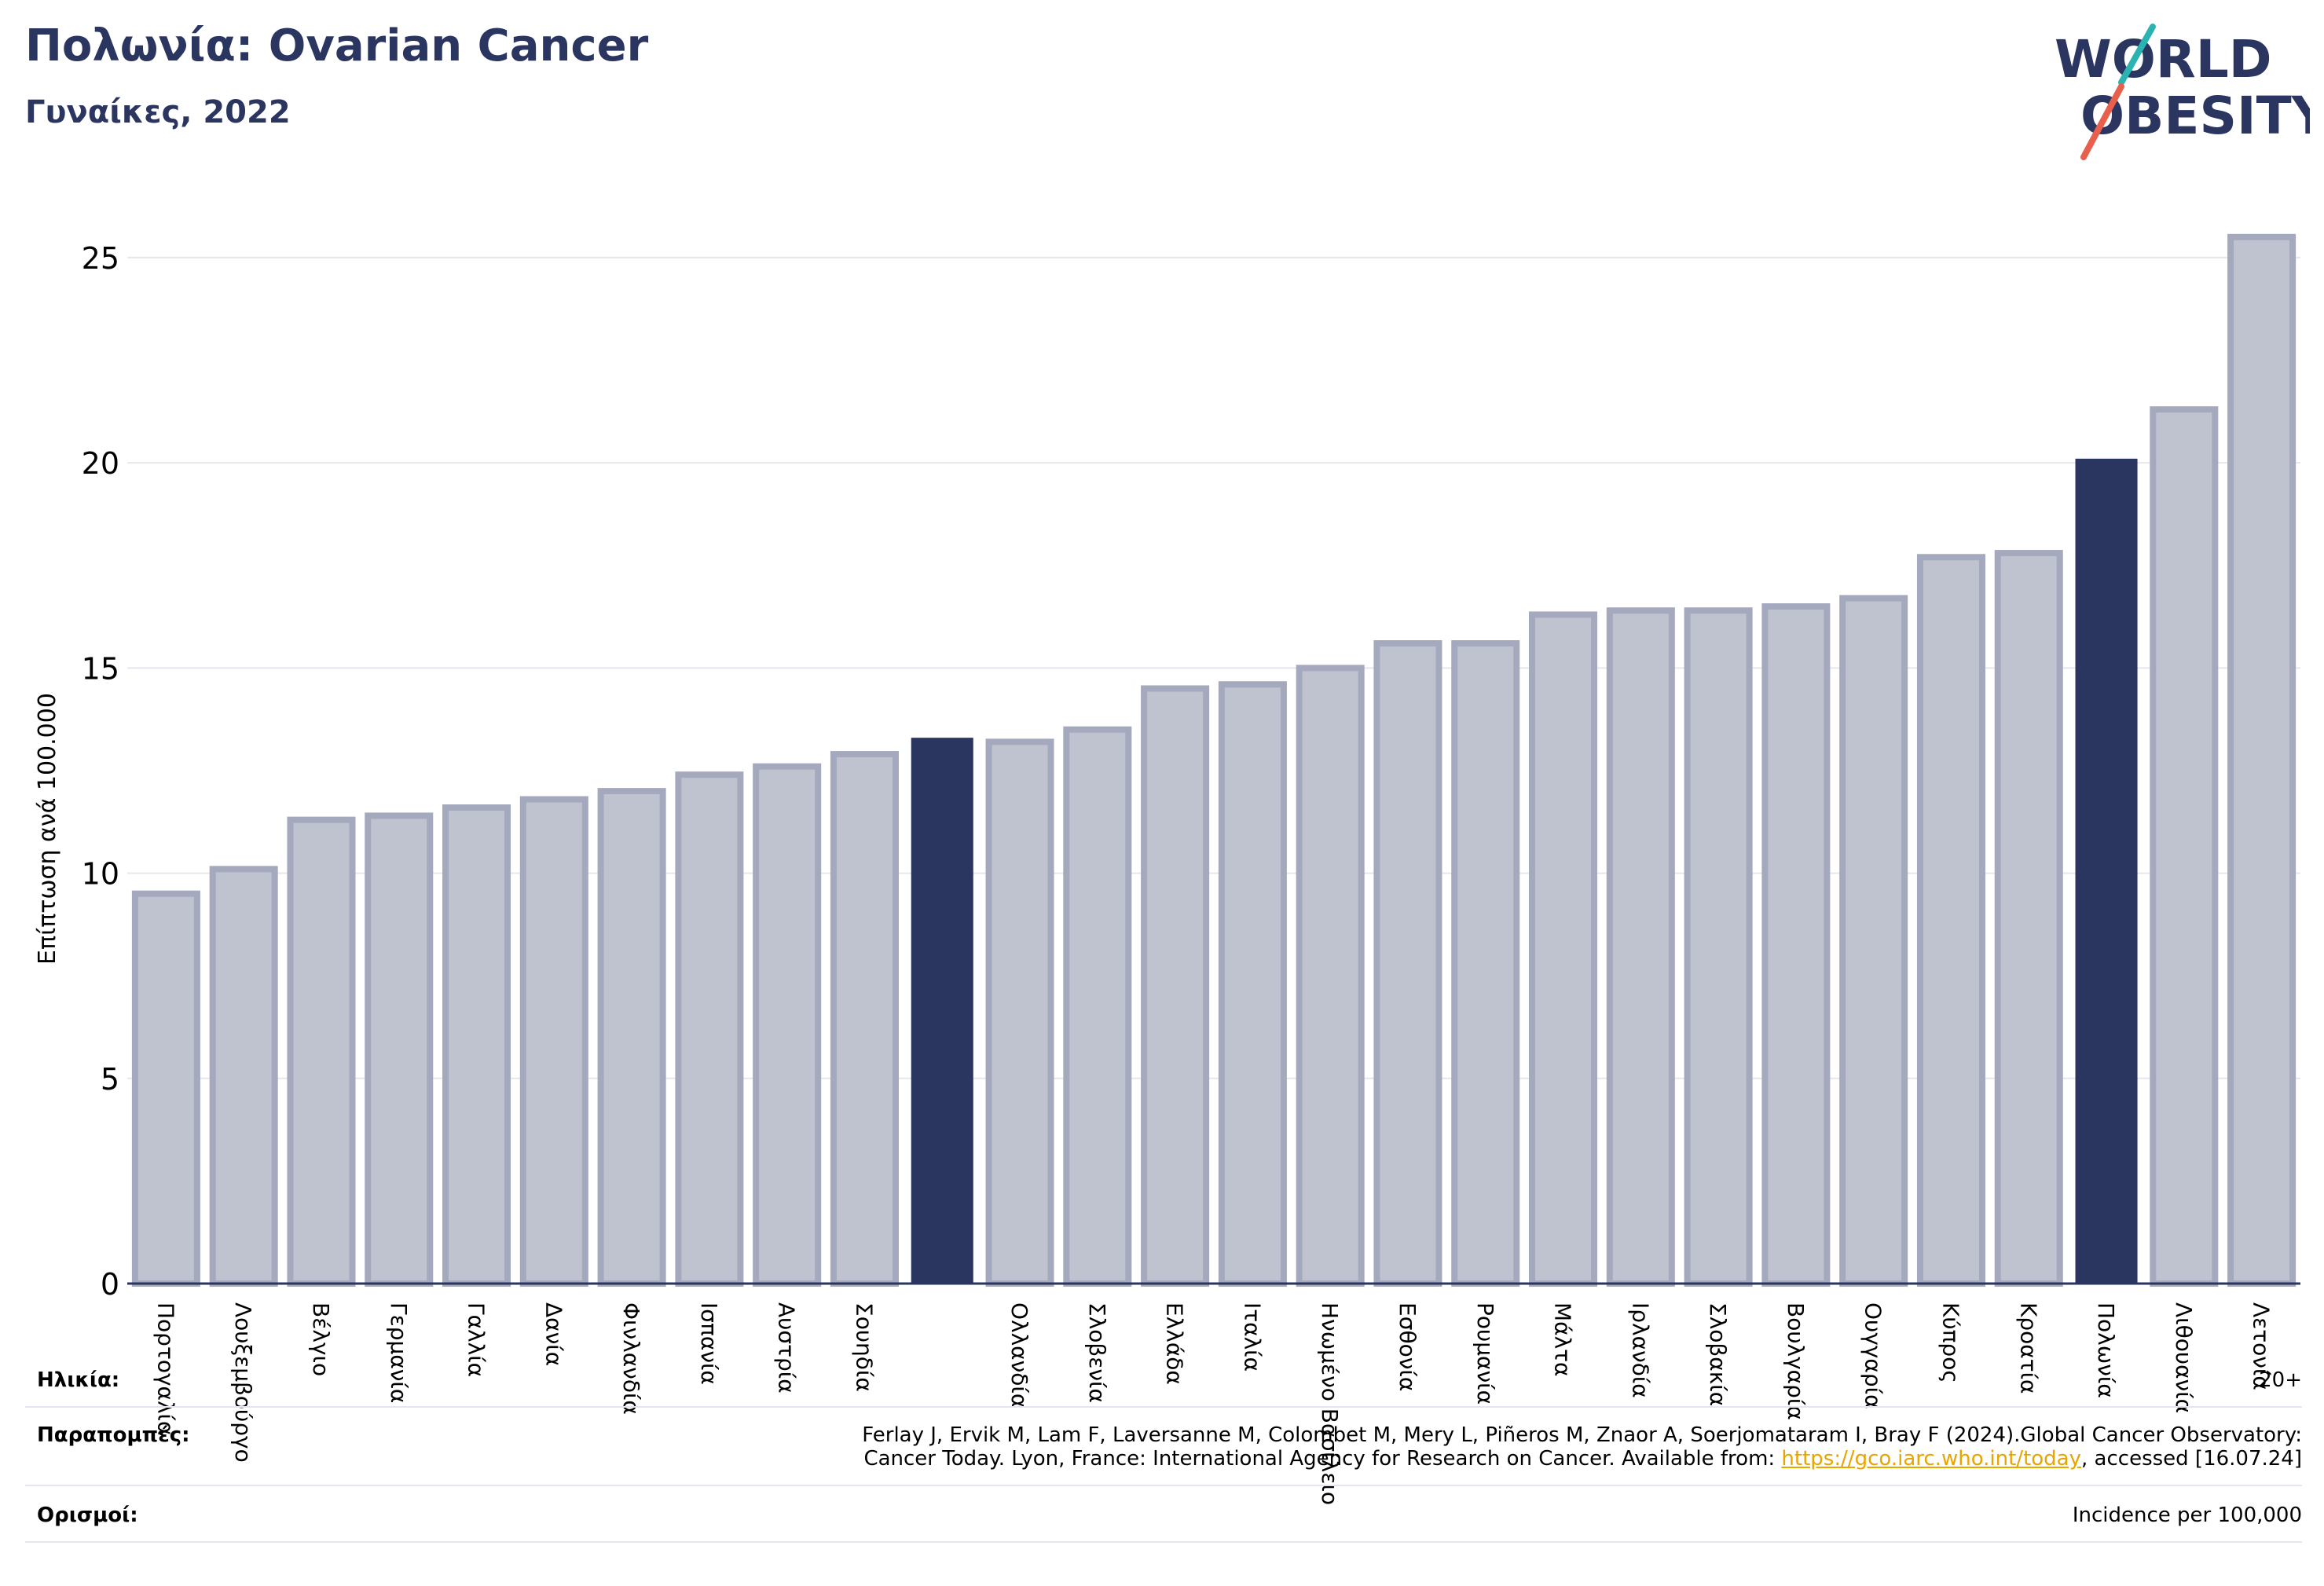 Image resolution: width=2324 pixels, height=1586 pixels. I want to click on x-tick-label: Κροατία, so click(2028, 1348).